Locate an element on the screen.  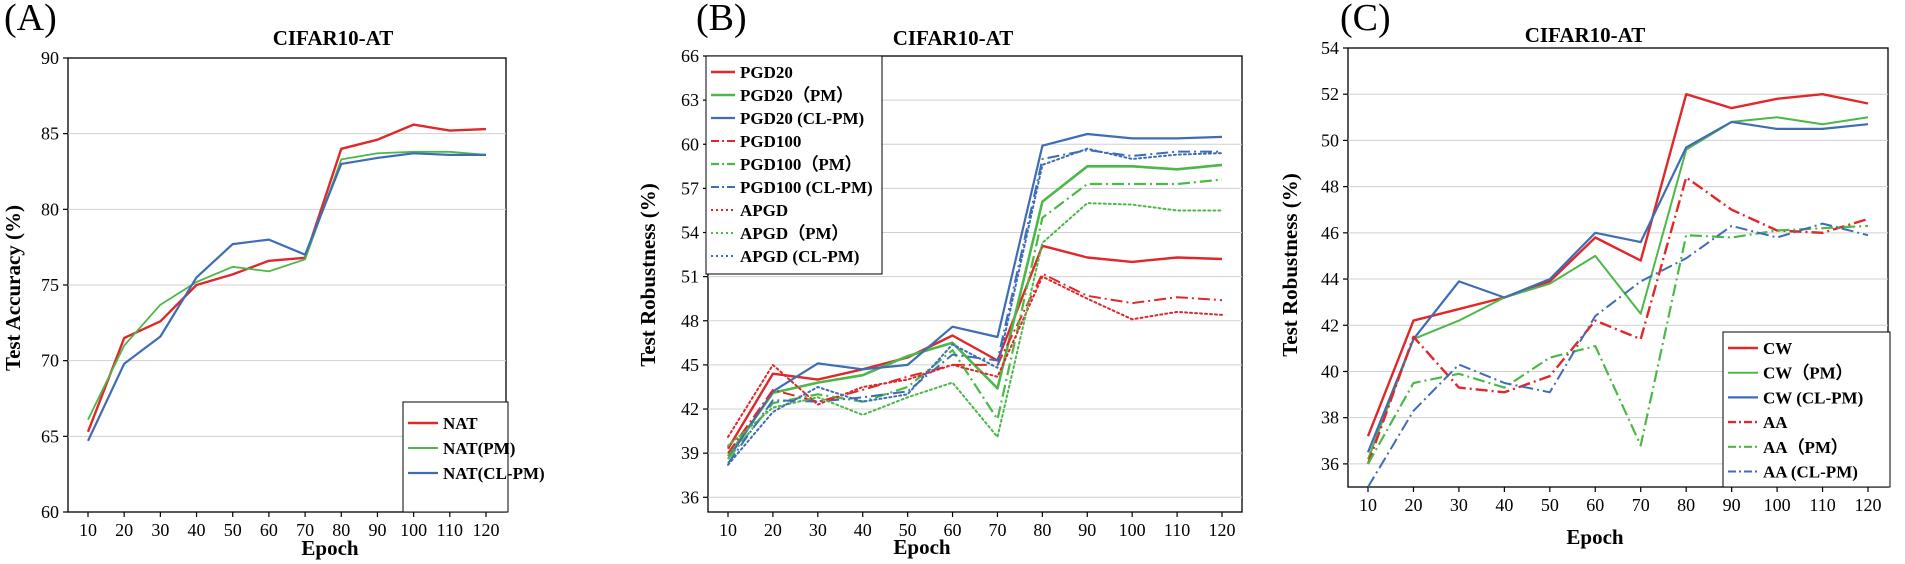
chart-title-c: CIFAR10-AT is located at coordinates (1585, 35).